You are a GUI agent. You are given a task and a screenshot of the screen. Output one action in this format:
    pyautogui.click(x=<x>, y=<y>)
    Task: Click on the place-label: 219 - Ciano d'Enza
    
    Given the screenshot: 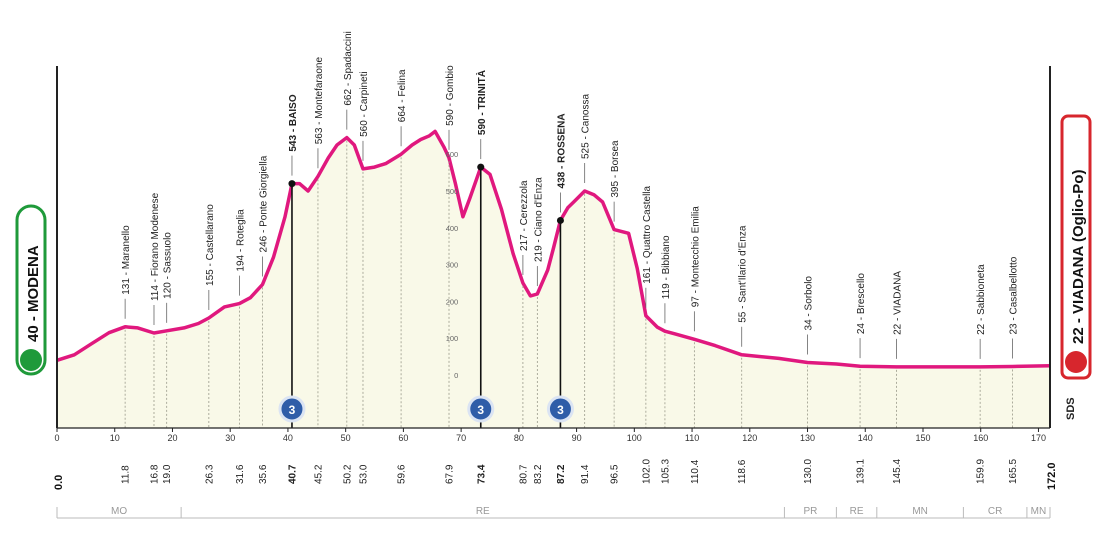 What is the action you would take?
    pyautogui.click(x=538, y=219)
    